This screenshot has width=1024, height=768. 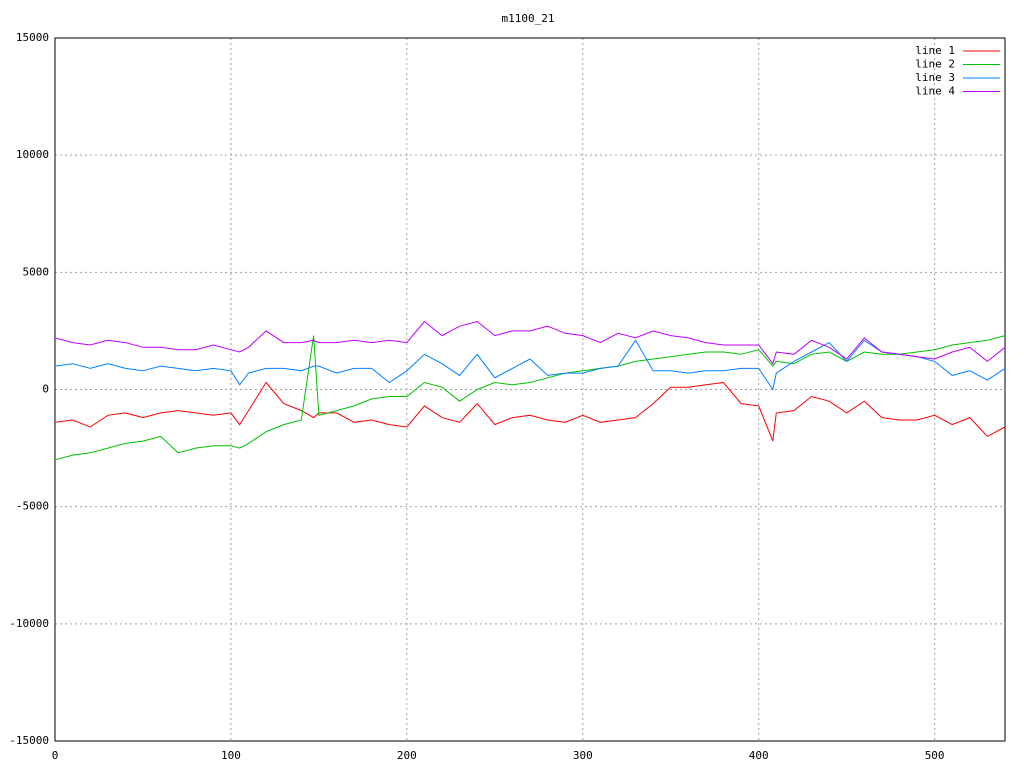 I want to click on y-tick-label: 0, so click(x=45, y=389).